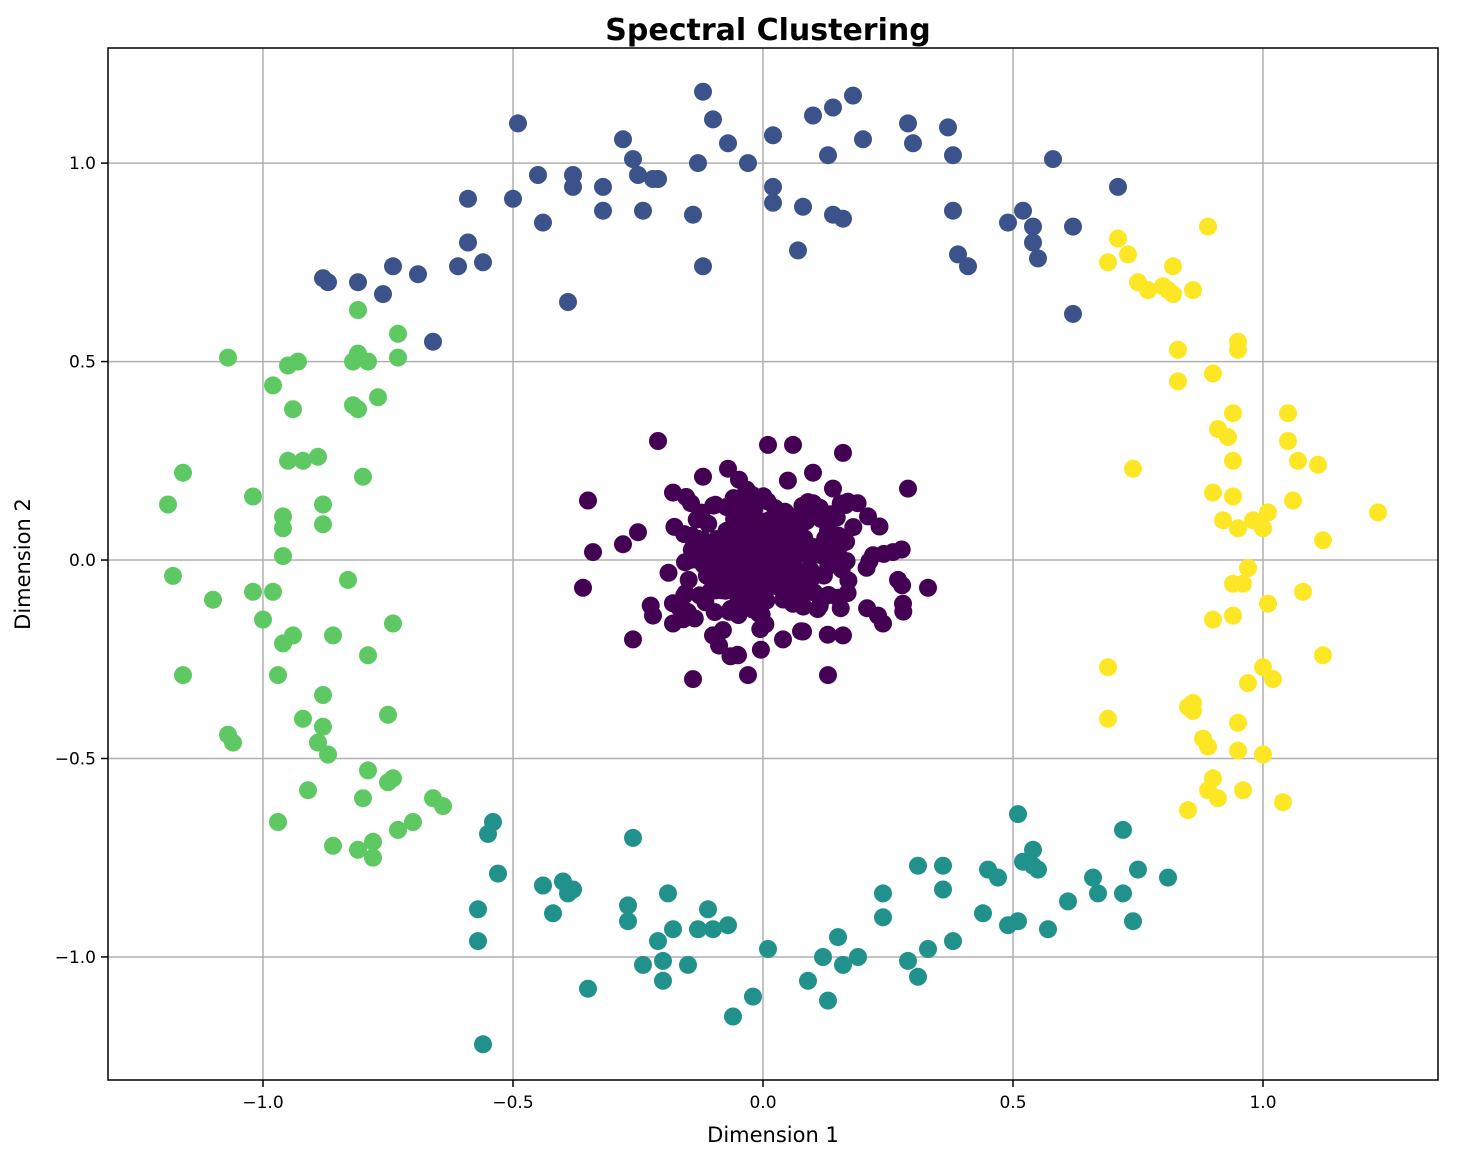 This screenshot has width=1464, height=1151. What do you see at coordinates (262, 1103) in the screenshot?
I see `x-tick-label: −1.0` at bounding box center [262, 1103].